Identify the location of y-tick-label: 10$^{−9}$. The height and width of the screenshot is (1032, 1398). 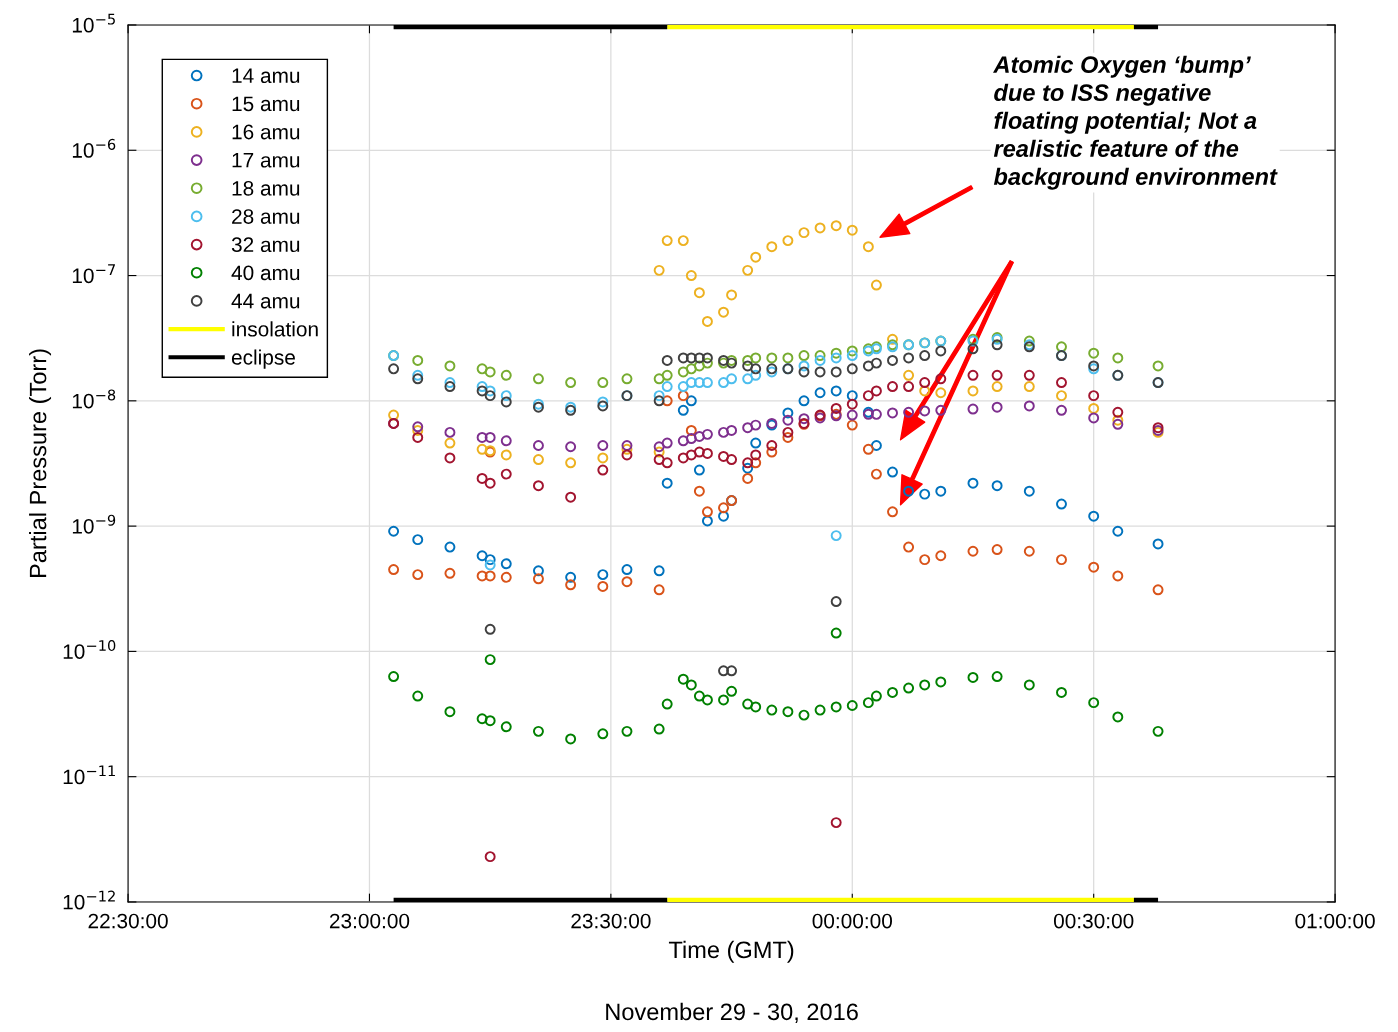
(94, 524).